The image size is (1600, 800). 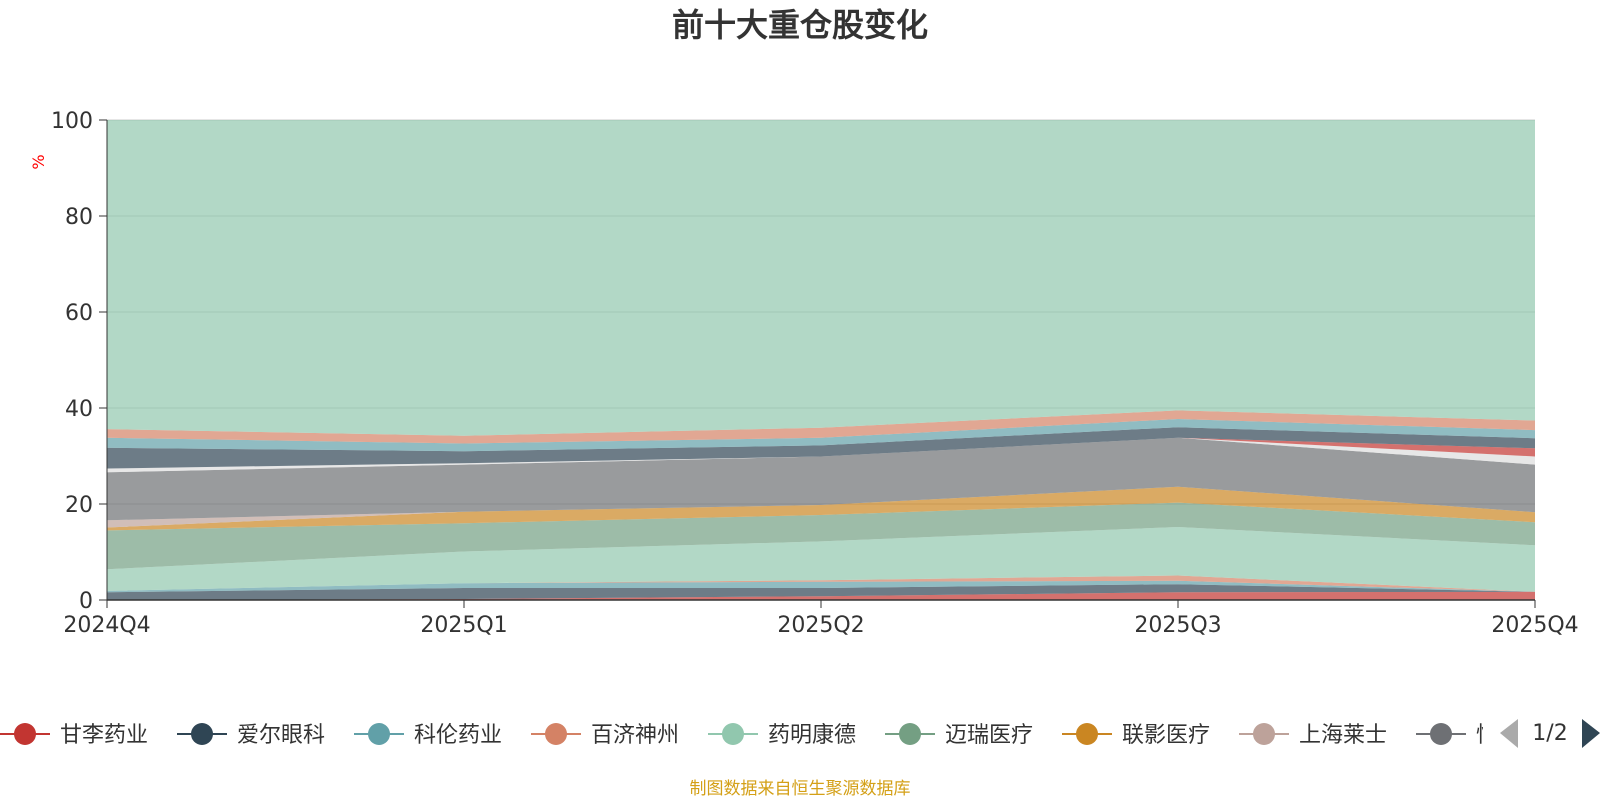 I want to click on legend-item: 联影医疗, so click(x=1136, y=735).